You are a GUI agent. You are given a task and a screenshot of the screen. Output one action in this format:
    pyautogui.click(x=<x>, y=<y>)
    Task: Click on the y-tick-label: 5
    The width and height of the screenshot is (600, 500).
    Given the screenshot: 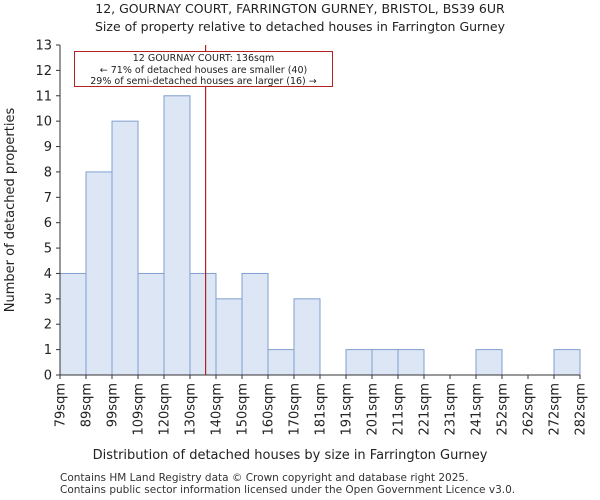 What is the action you would take?
    pyautogui.click(x=48, y=249)
    